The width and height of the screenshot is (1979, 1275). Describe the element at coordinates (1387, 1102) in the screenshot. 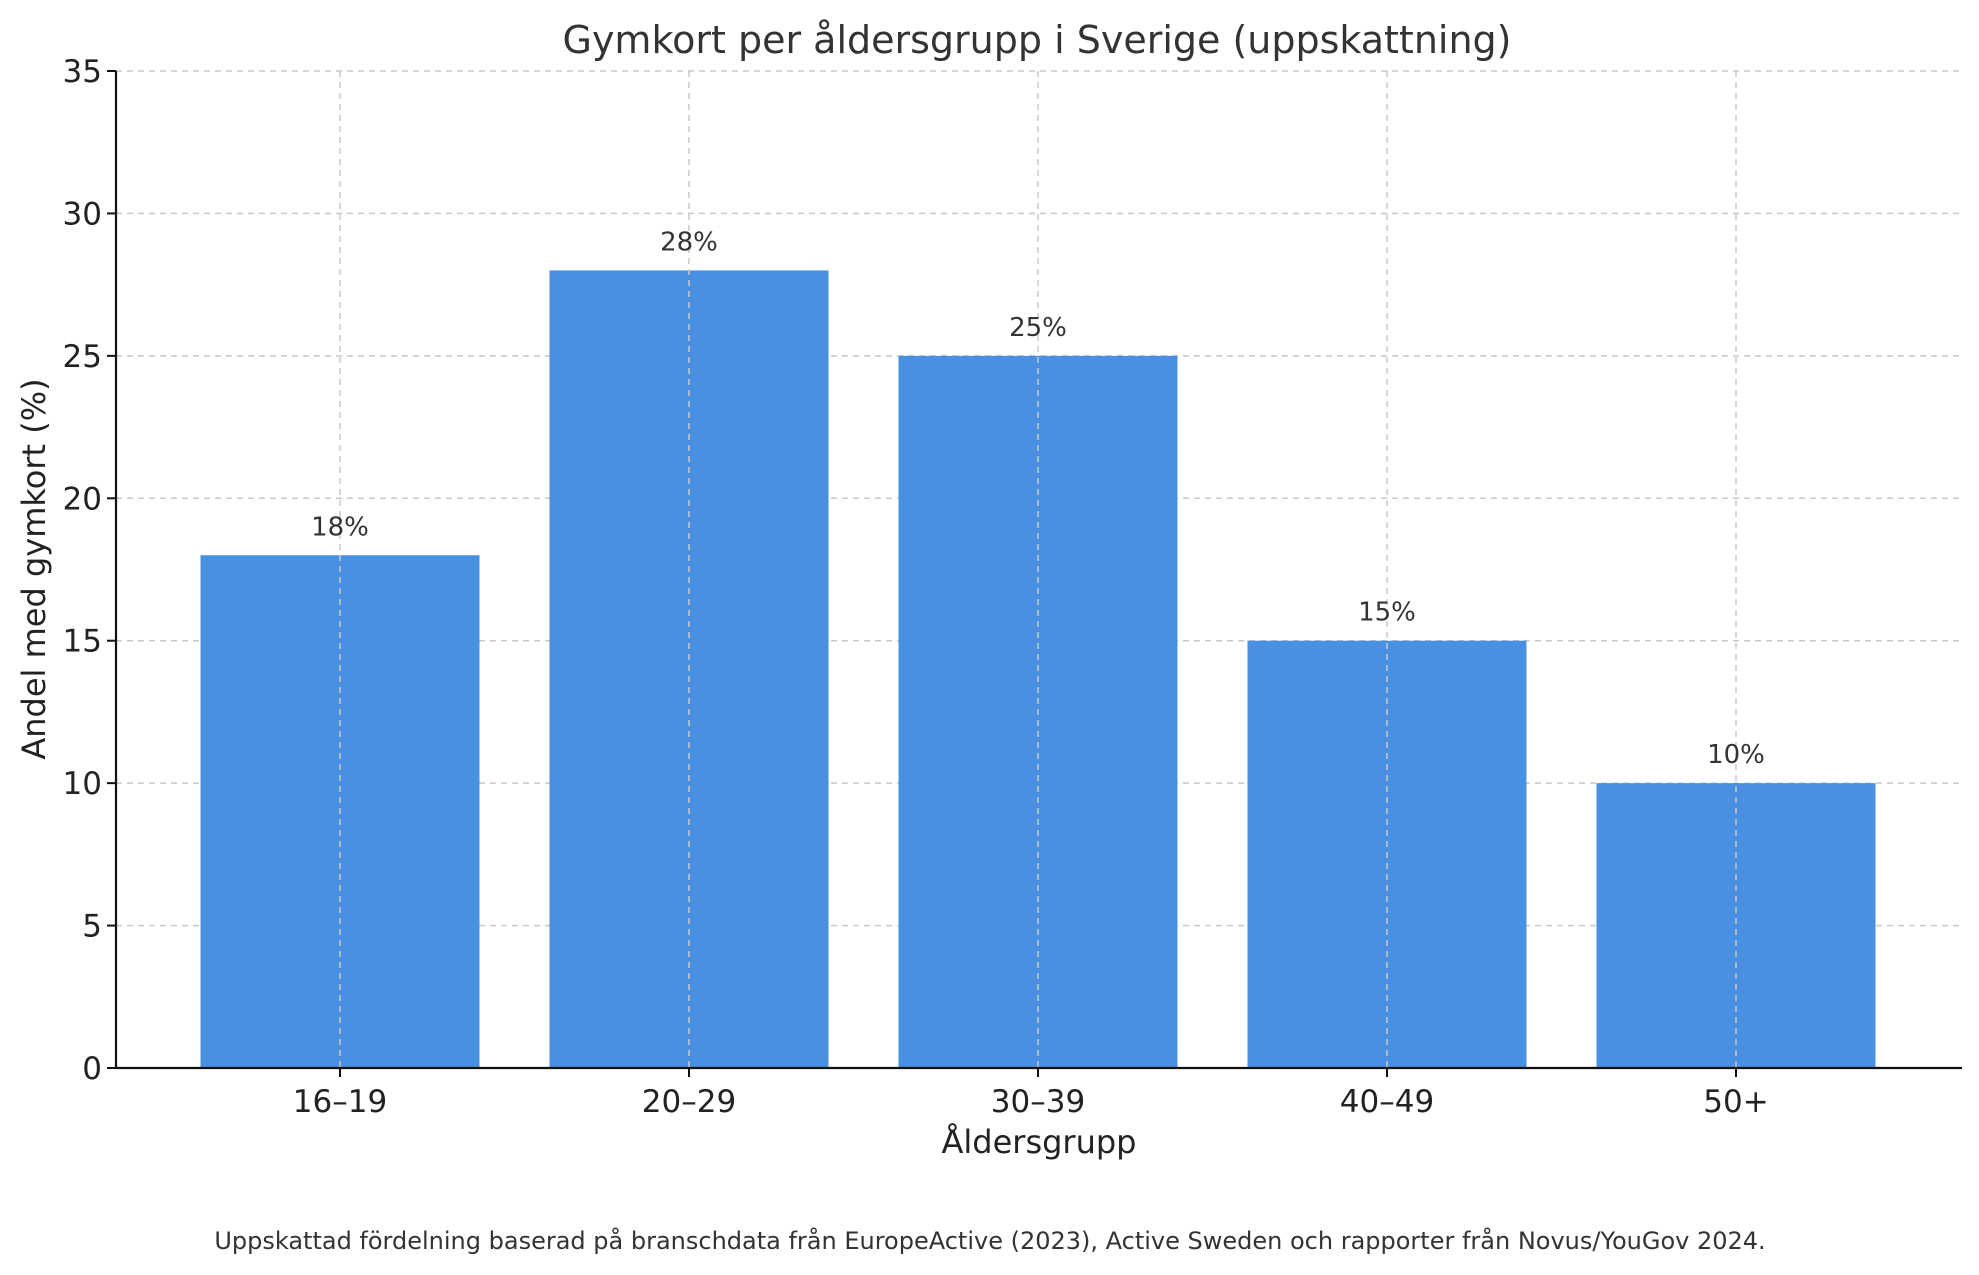

I see `x-tick-label: 40–49` at that location.